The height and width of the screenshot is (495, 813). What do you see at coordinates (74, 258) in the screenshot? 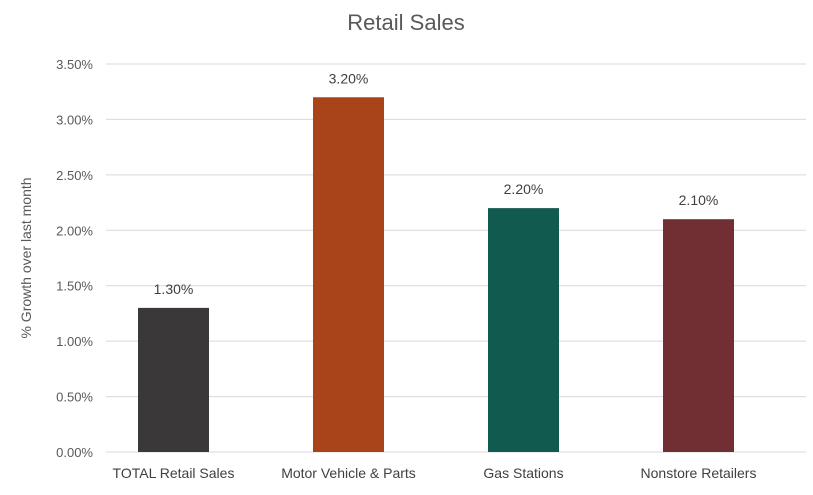
I see `y-axis-ticks: 0.00% 0.50% 1.00% 1.50% 2.00% 2.50% 3.00% 3.50%` at bounding box center [74, 258].